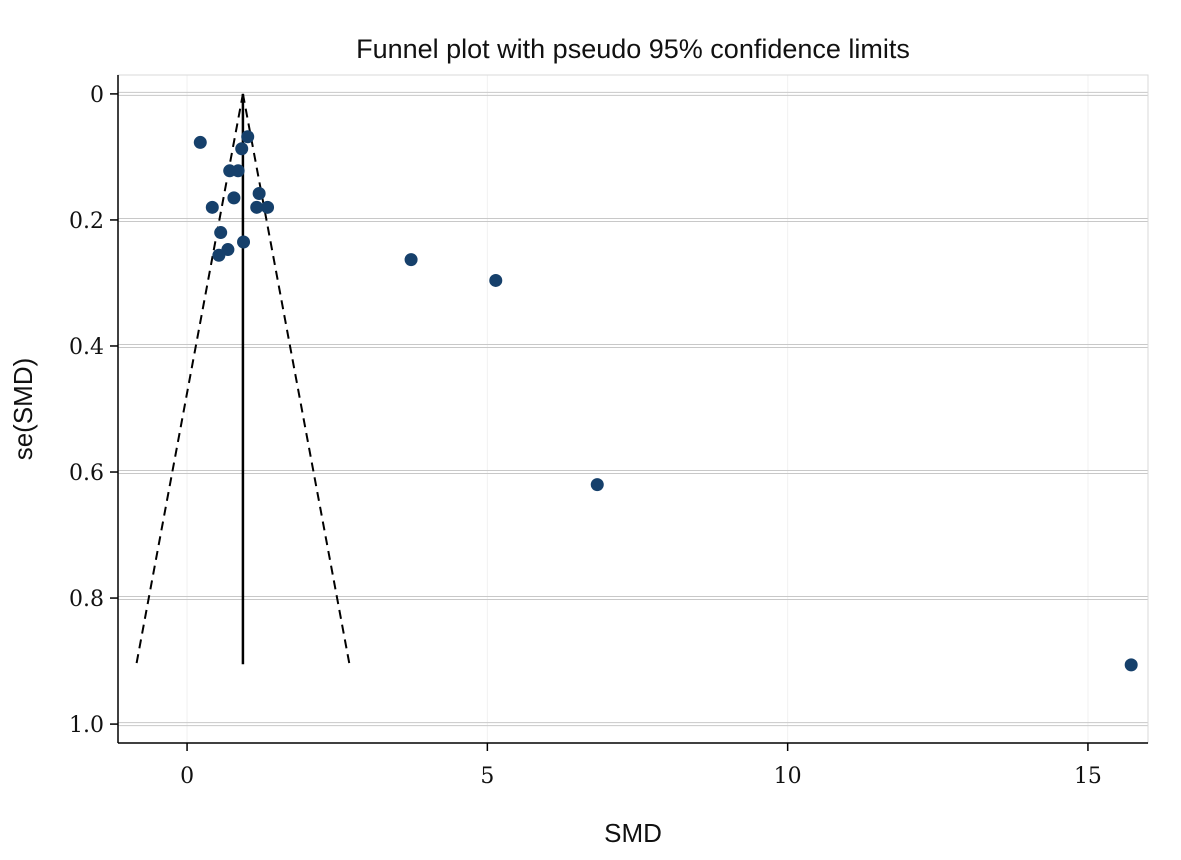  Describe the element at coordinates (187, 776) in the screenshot. I see `x-tick-label: 0` at that location.